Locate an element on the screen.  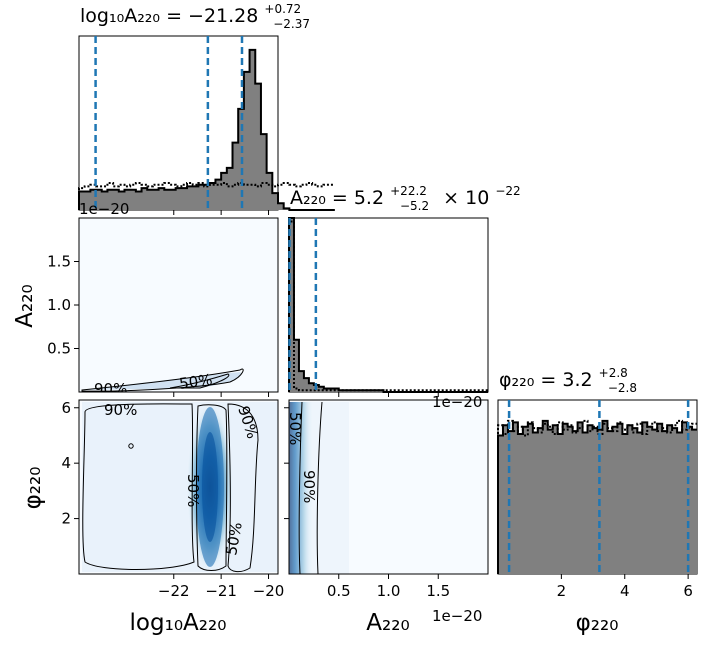
contour-label-50-p2: 50% is located at coordinates (196, 381).